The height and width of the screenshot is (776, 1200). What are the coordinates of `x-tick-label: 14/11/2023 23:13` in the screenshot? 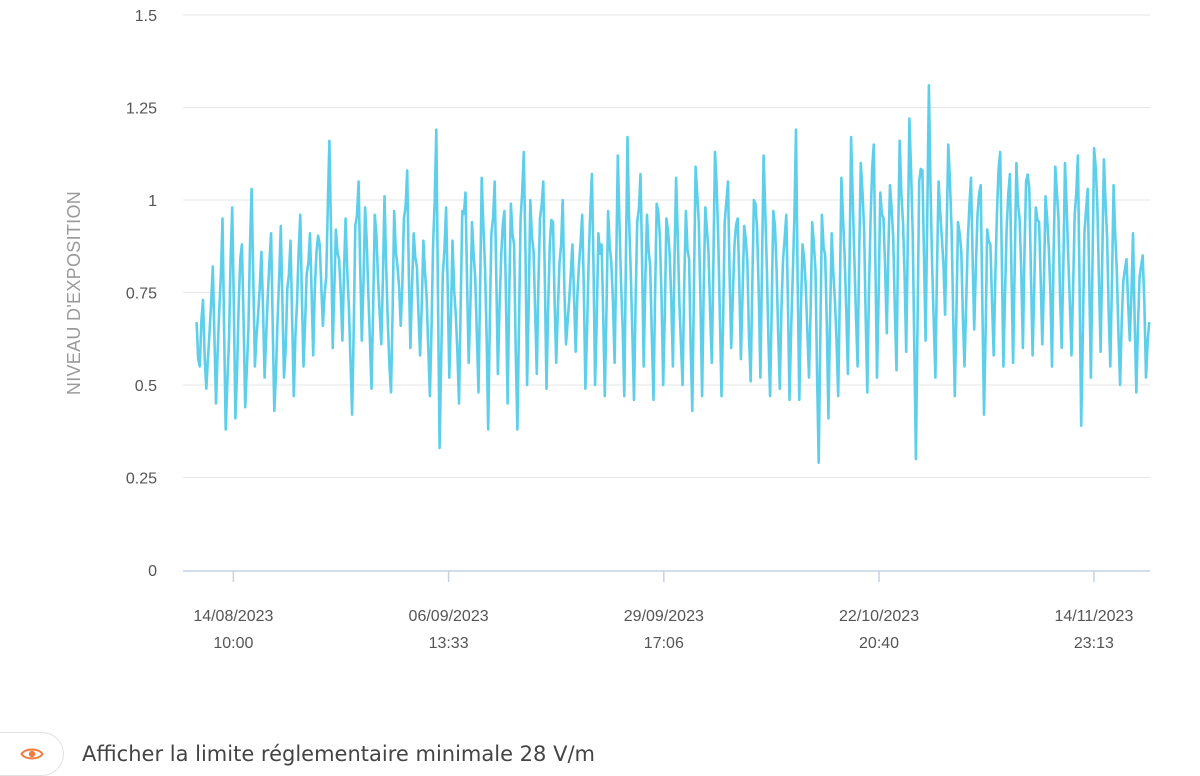 It's located at (1093, 630).